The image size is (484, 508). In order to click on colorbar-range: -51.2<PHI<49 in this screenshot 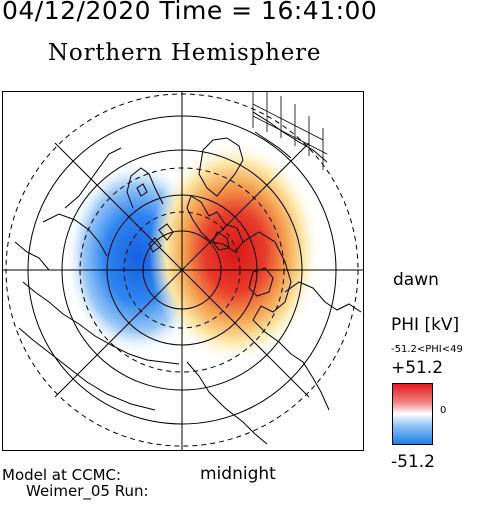, I will do `click(427, 349)`.